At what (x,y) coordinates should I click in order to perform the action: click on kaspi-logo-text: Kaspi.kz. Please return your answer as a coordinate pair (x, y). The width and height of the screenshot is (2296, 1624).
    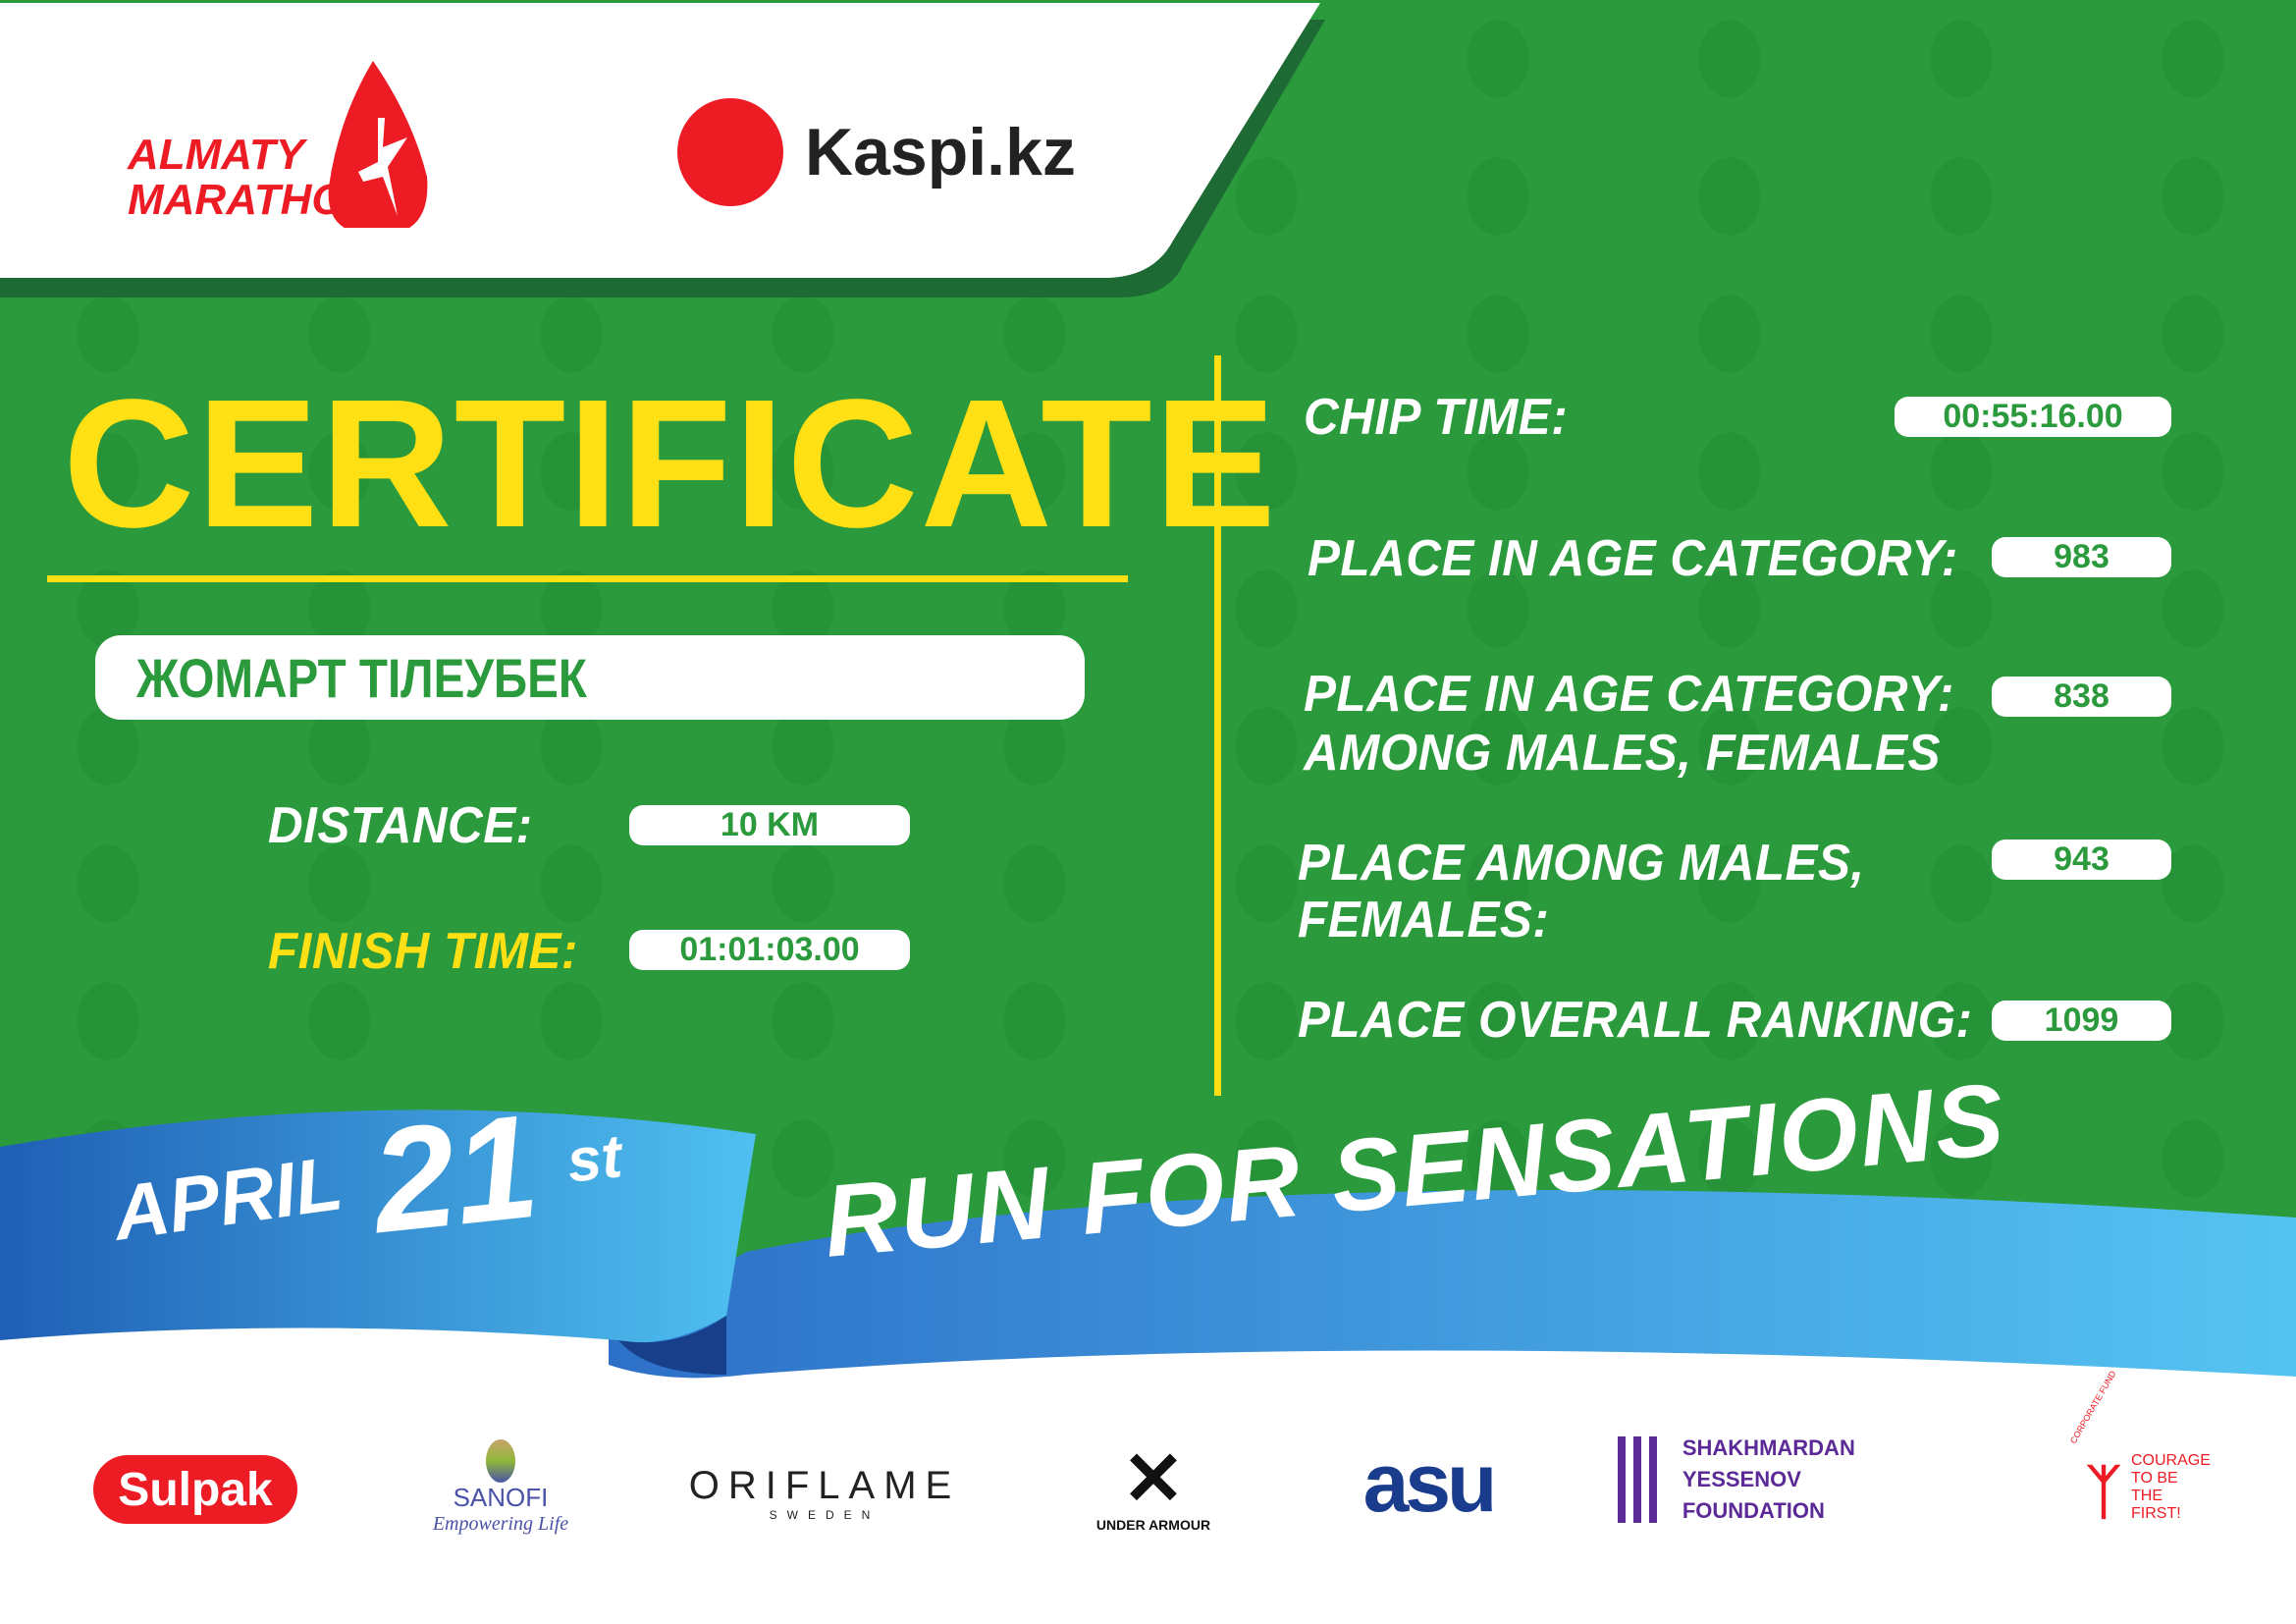
    Looking at the image, I should click on (940, 152).